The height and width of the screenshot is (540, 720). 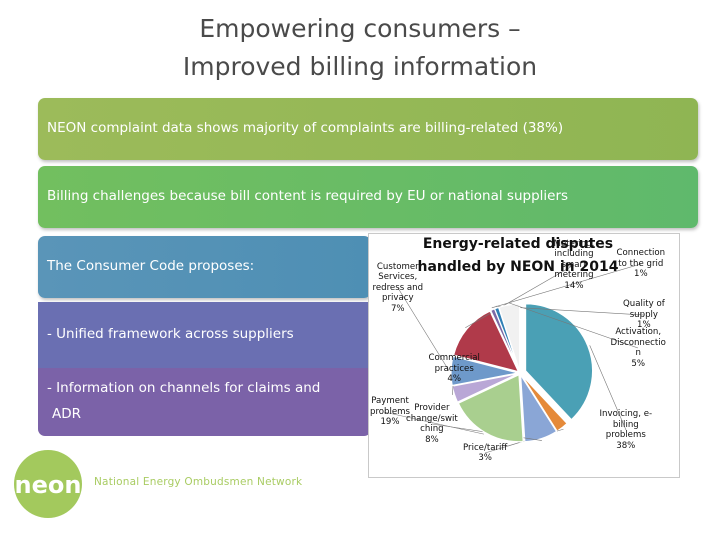 I want to click on pie-data-label: Customer Services, redress and privacy 7%, so click(x=398, y=287).